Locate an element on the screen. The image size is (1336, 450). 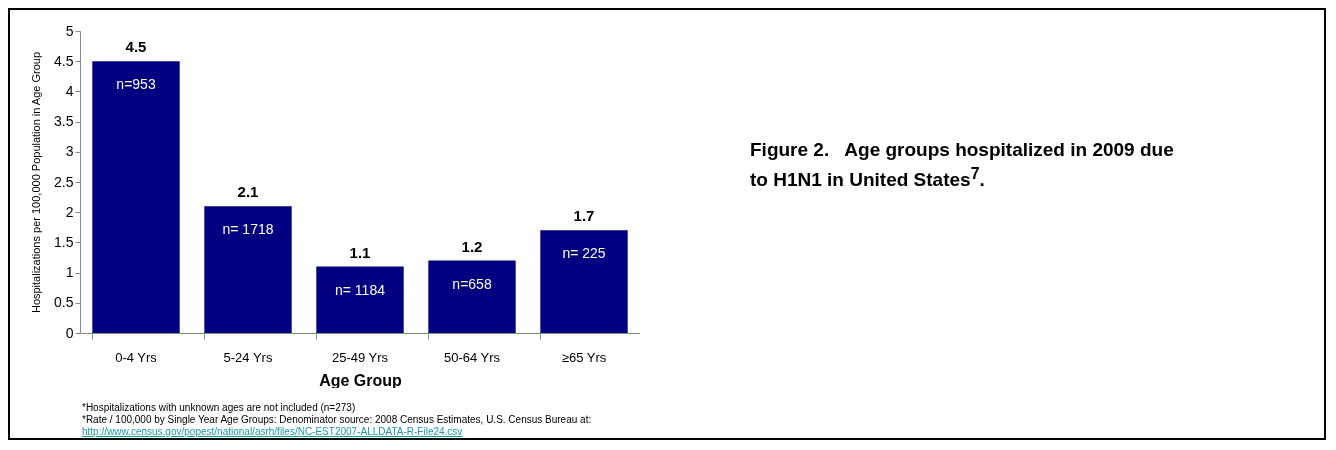
y-tick-label: 0 is located at coordinates (69, 332).